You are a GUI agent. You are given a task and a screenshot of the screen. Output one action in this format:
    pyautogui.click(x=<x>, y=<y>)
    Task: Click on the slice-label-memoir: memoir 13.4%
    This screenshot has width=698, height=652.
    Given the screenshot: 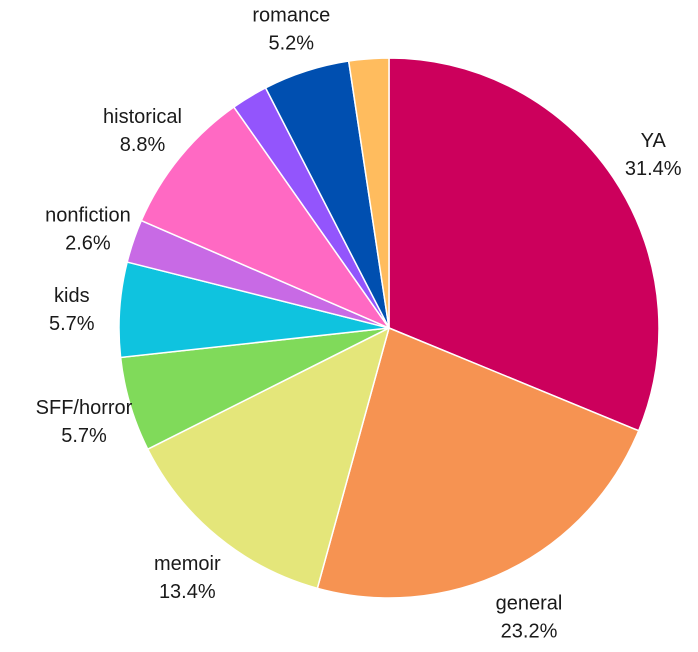 What is the action you would take?
    pyautogui.click(x=187, y=578)
    